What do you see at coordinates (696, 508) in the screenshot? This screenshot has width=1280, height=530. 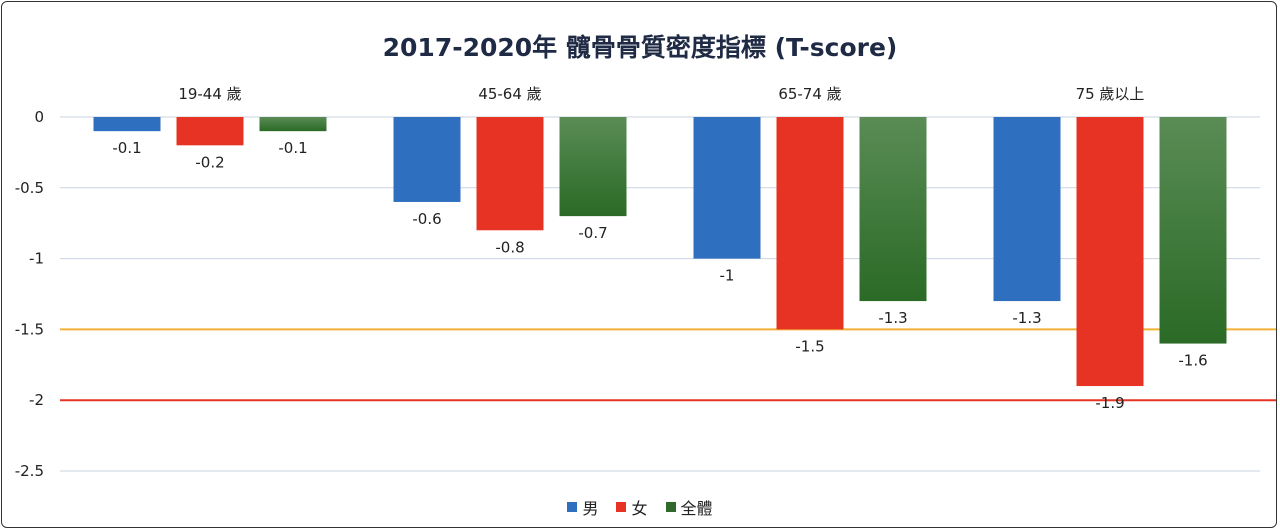 I see `legend-label: 全體` at bounding box center [696, 508].